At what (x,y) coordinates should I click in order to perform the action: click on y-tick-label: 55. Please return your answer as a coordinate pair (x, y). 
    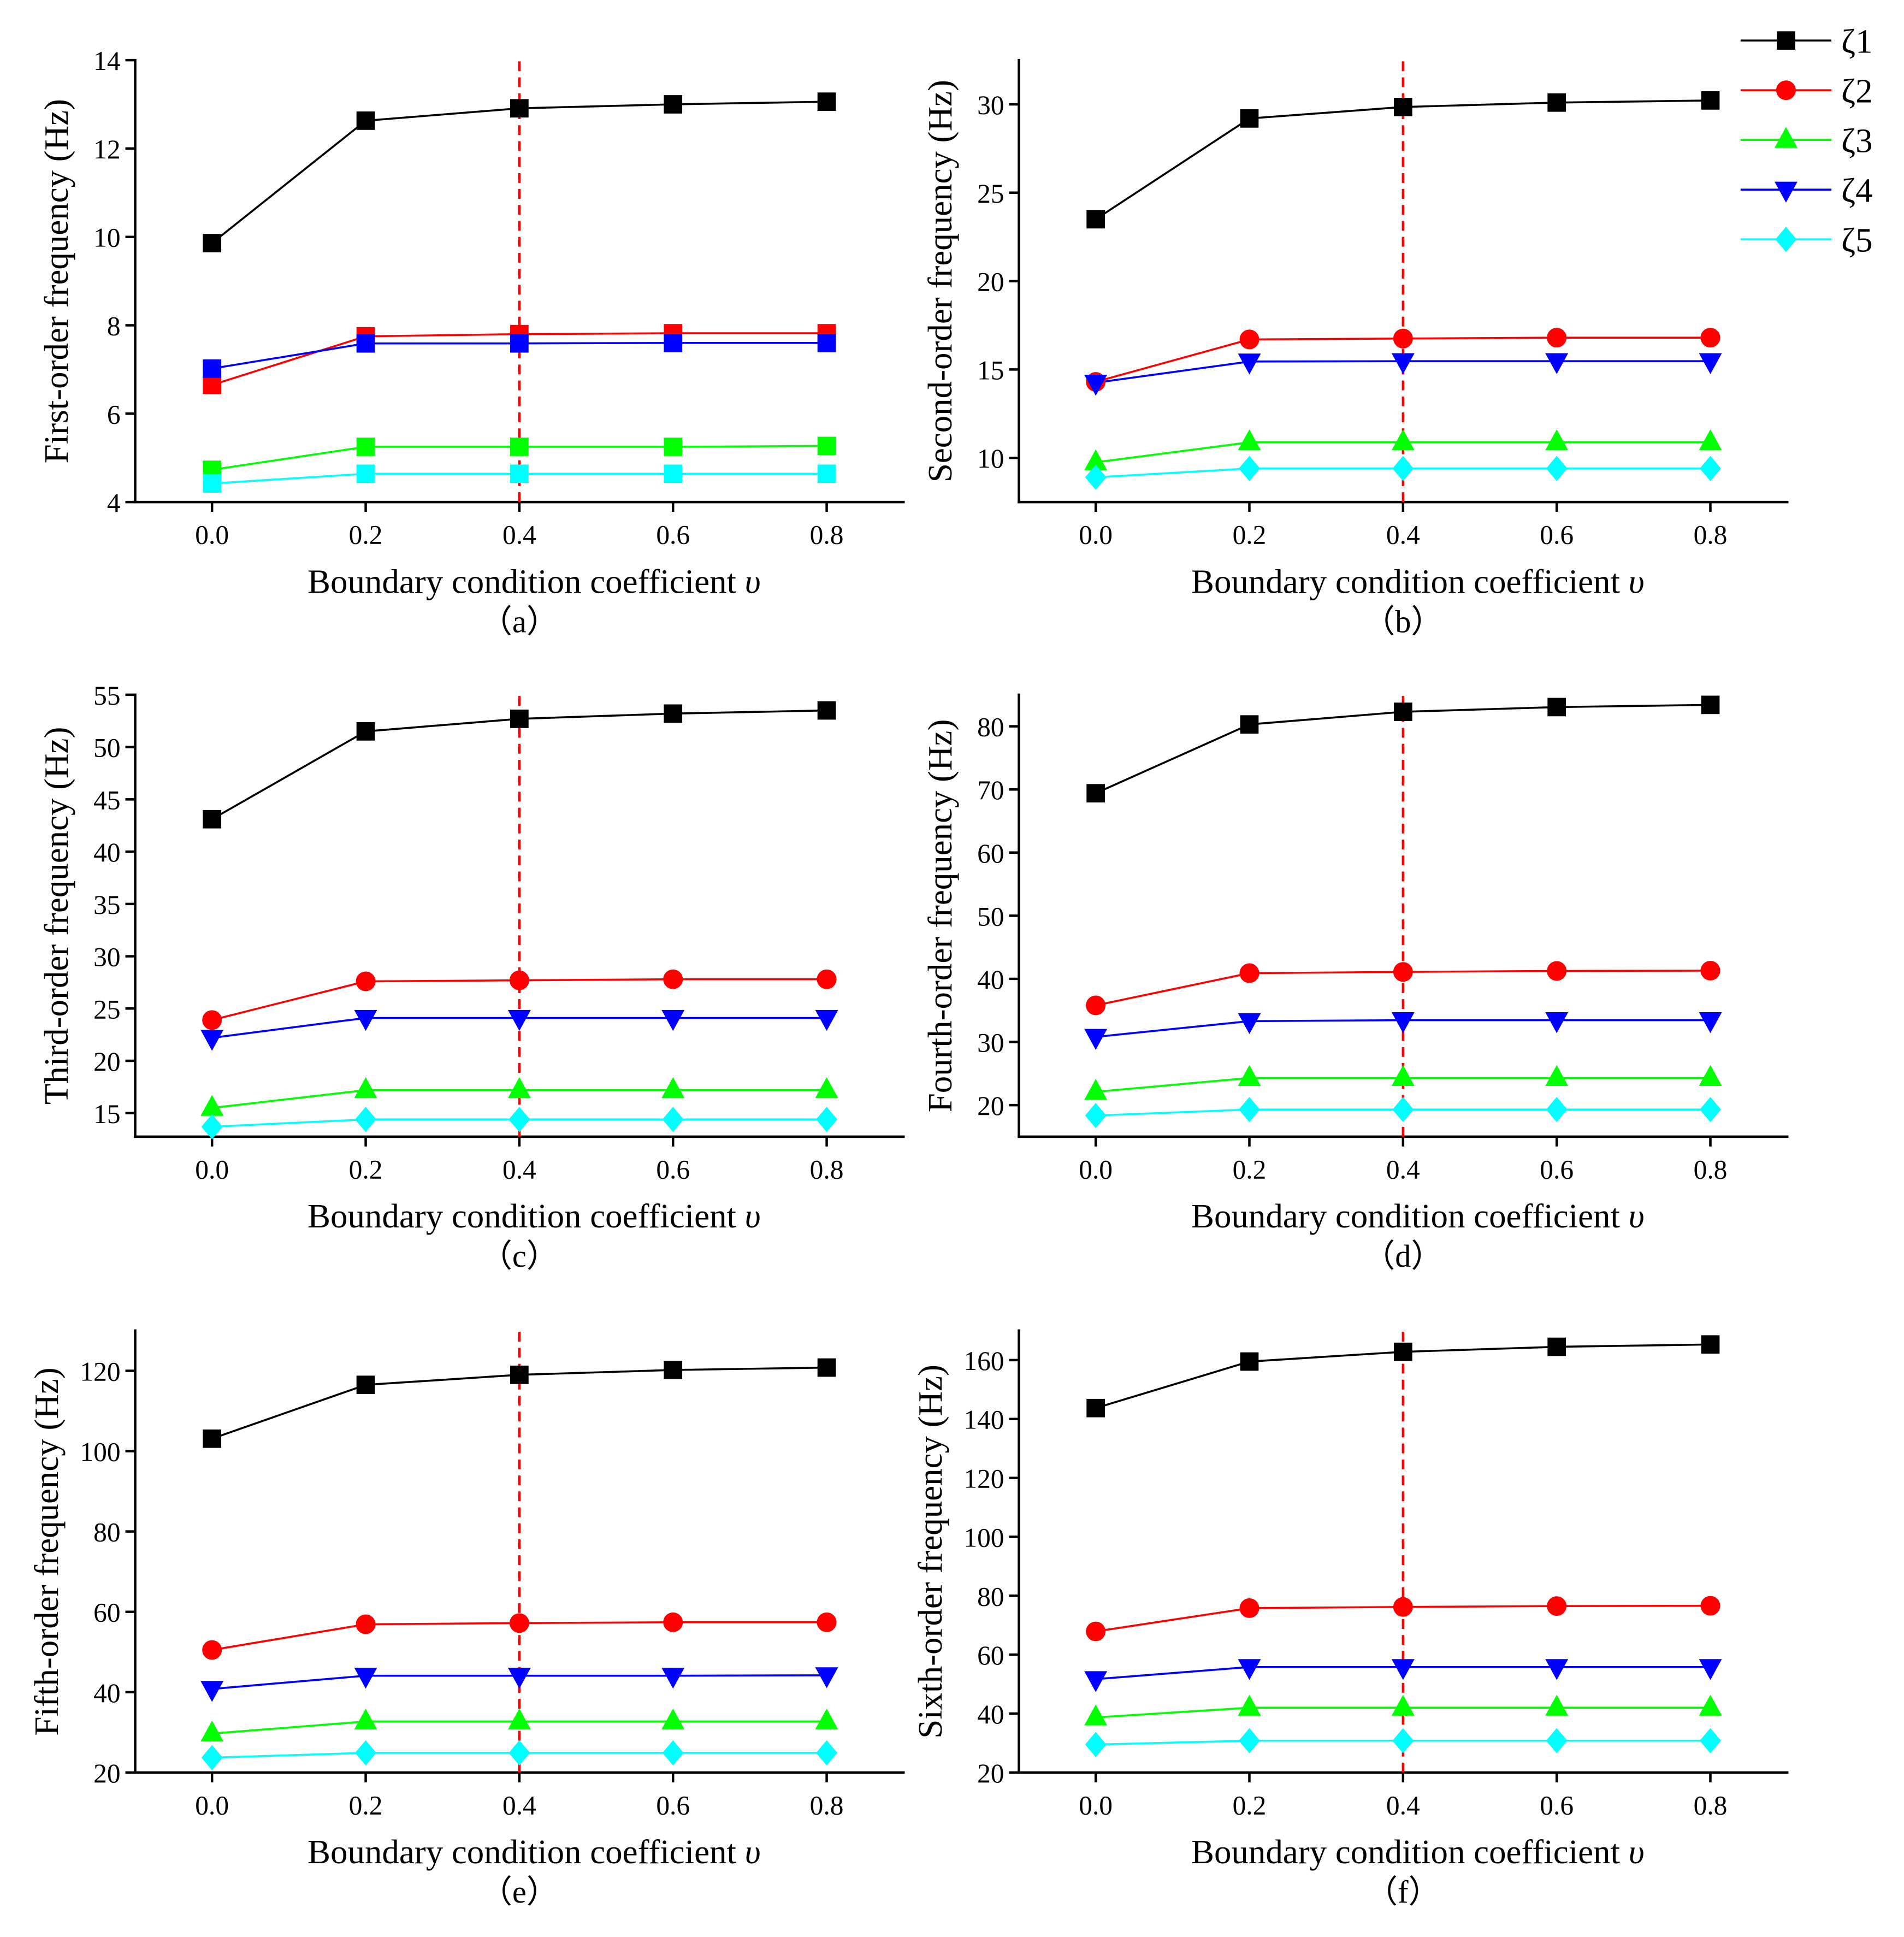
    Looking at the image, I should click on (106, 696).